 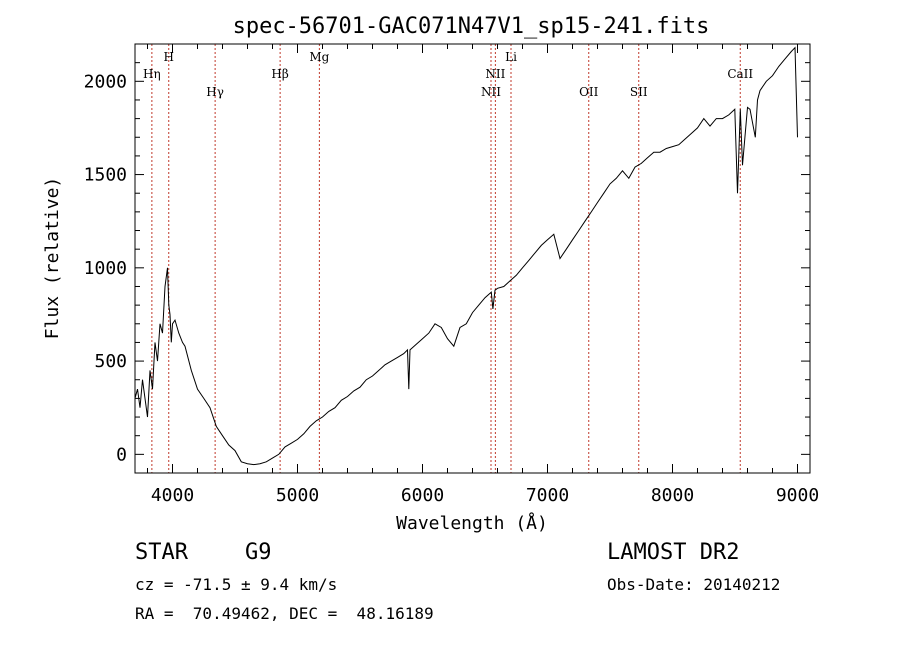 What do you see at coordinates (258, 552) in the screenshot?
I see `object-subclass: G9` at bounding box center [258, 552].